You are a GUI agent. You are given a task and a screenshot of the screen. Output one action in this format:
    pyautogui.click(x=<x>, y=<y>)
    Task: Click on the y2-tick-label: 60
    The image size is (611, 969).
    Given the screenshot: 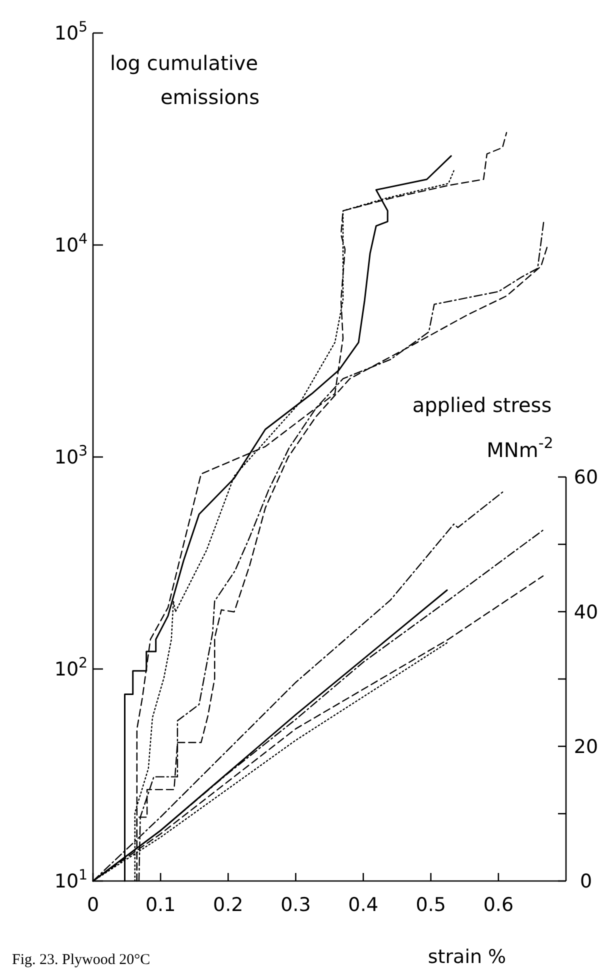 What is the action you would take?
    pyautogui.click(x=586, y=477)
    